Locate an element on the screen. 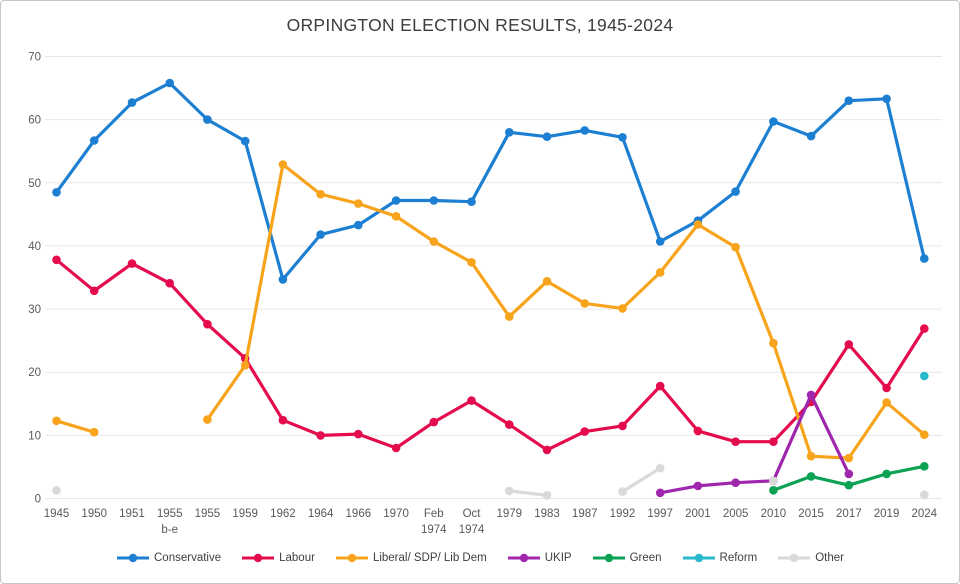 The image size is (960, 584). legend-item-labour: Labour is located at coordinates (278, 558).